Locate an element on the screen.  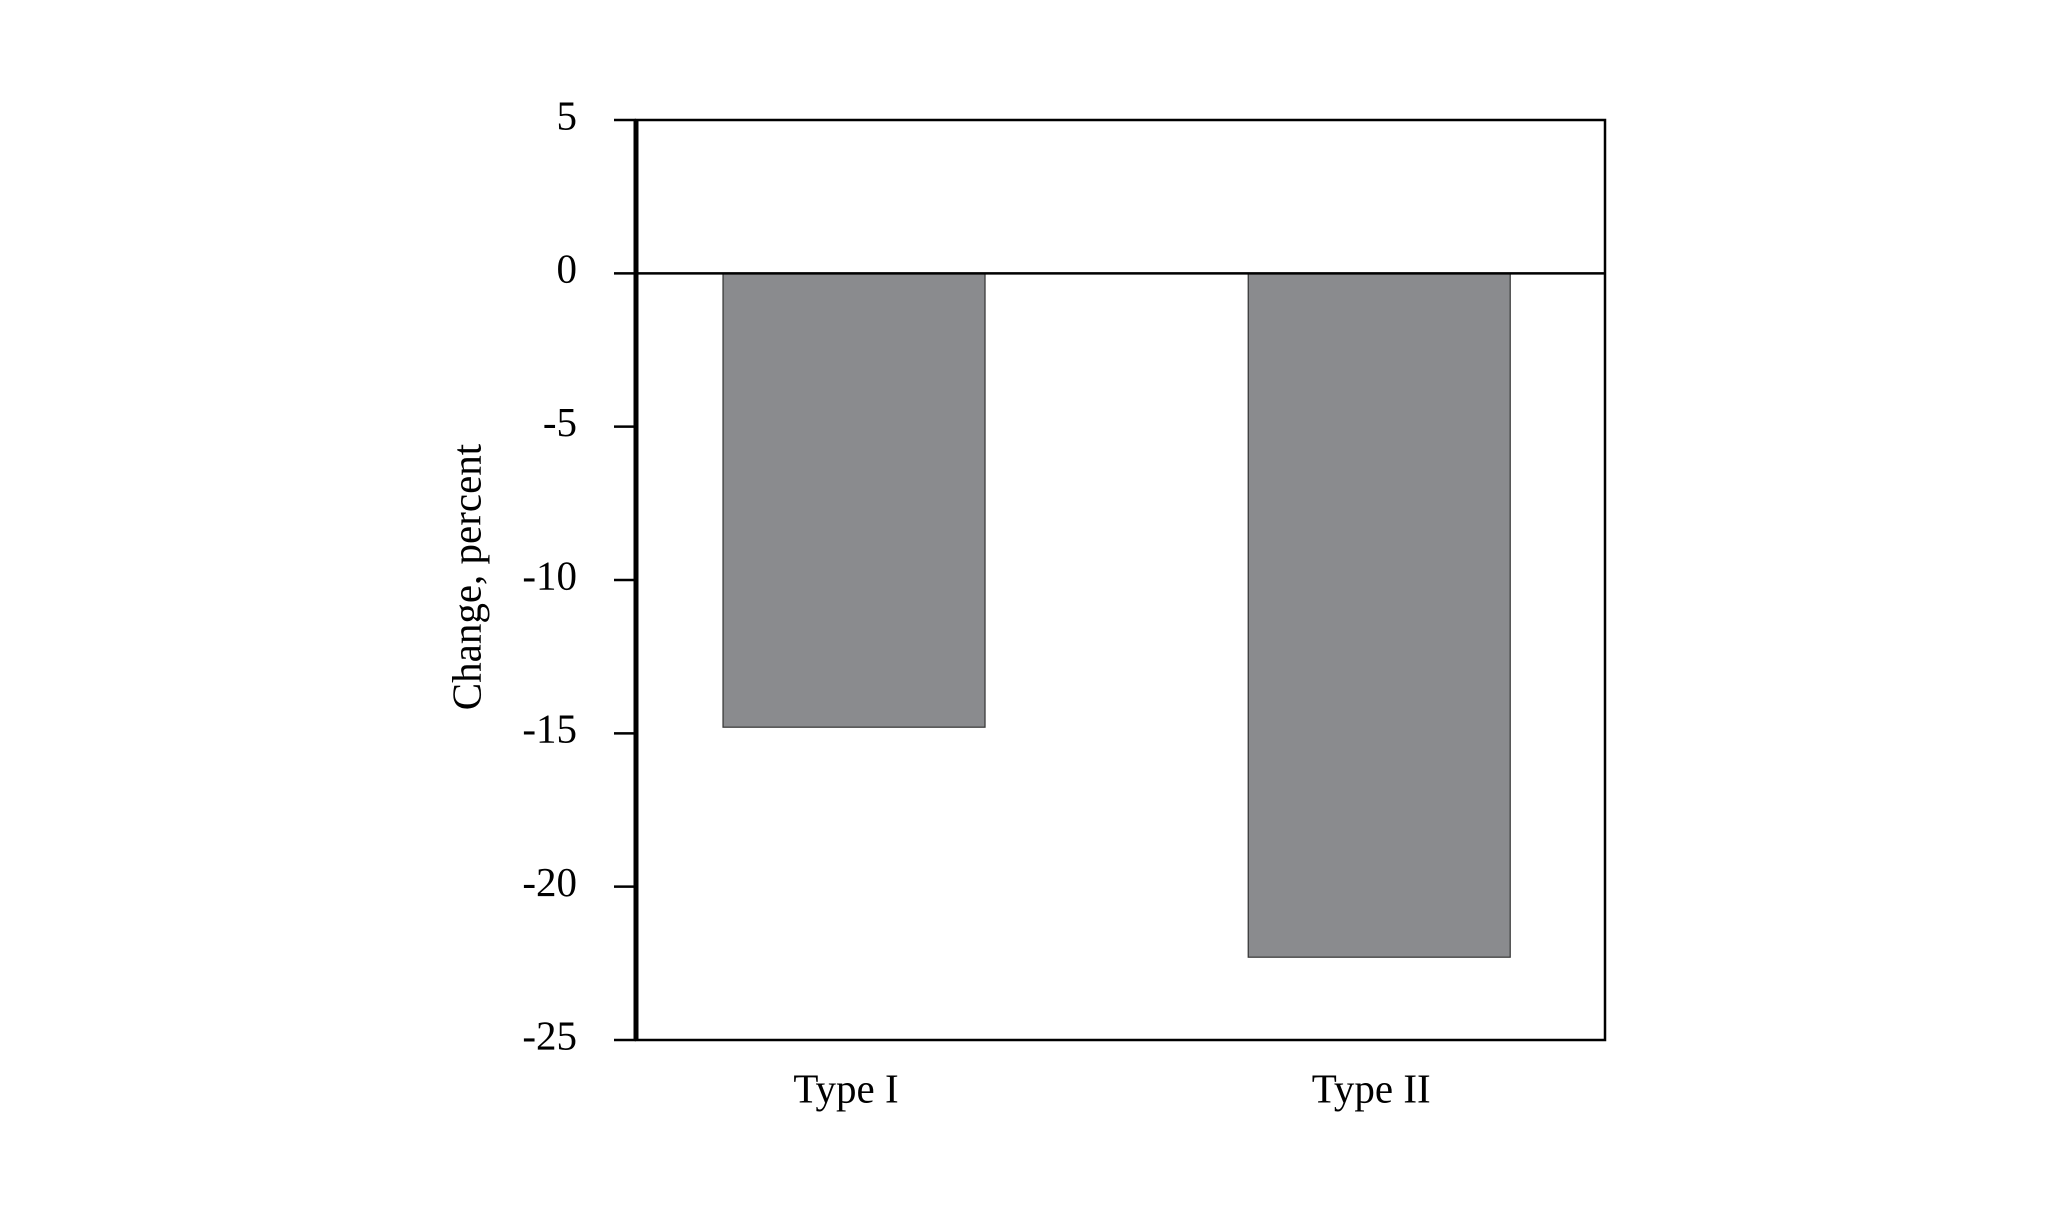
x-tick-label: Type I is located at coordinates (845, 1088).